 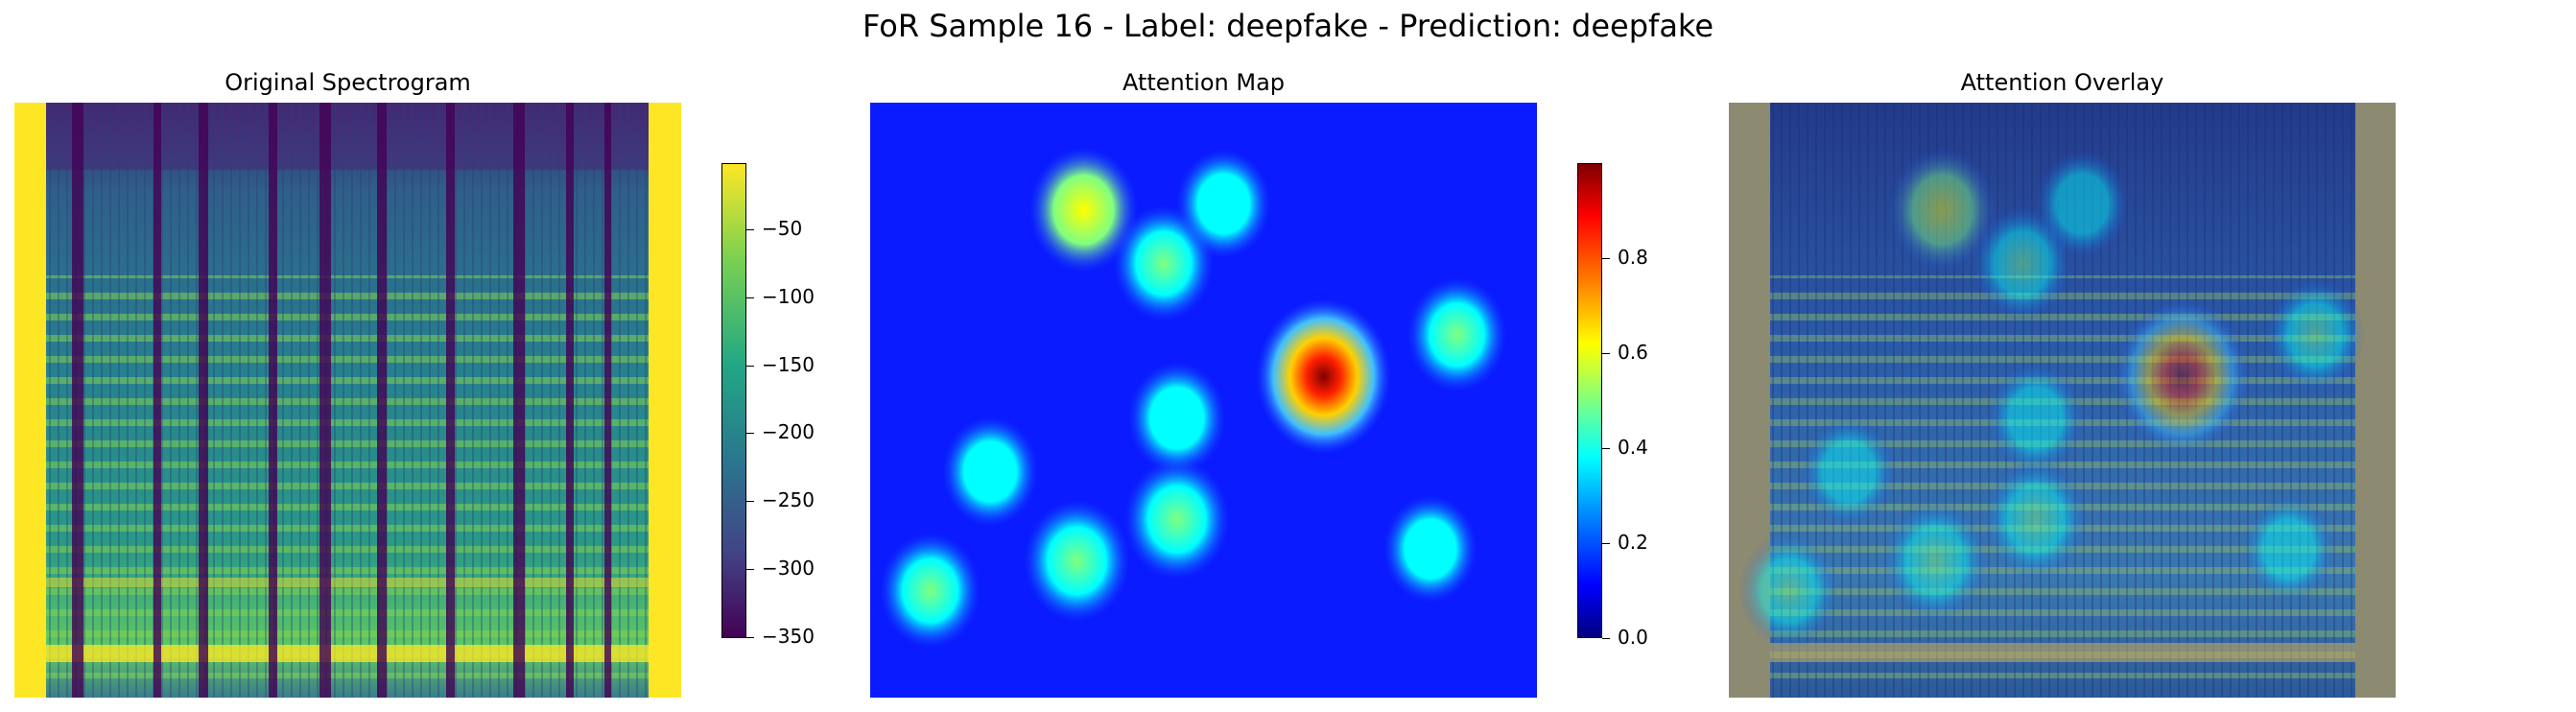 I want to click on cbar2-tick-1: 0.6, so click(x=1633, y=352).